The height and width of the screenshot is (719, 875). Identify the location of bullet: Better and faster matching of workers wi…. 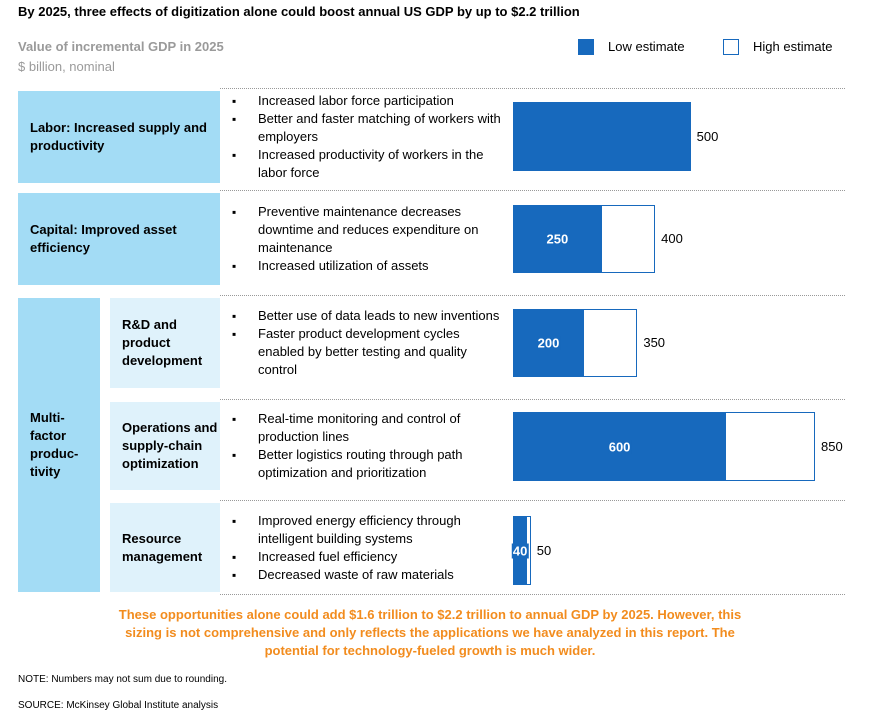
(367, 128).